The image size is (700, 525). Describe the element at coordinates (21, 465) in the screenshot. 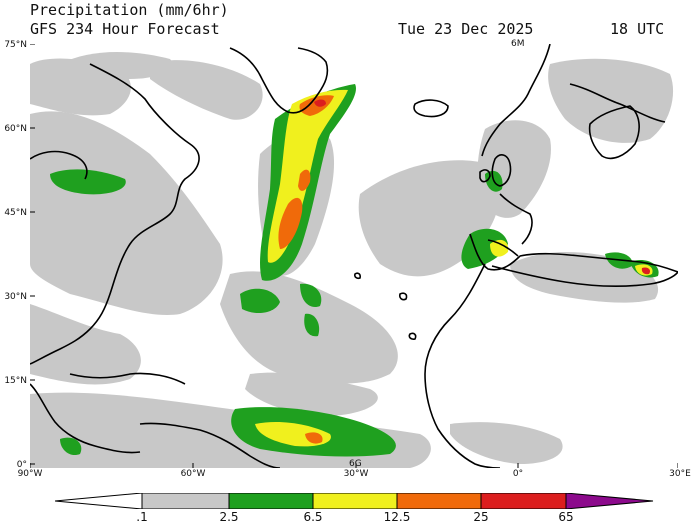

I see `lat-label-equator: 0°` at that location.